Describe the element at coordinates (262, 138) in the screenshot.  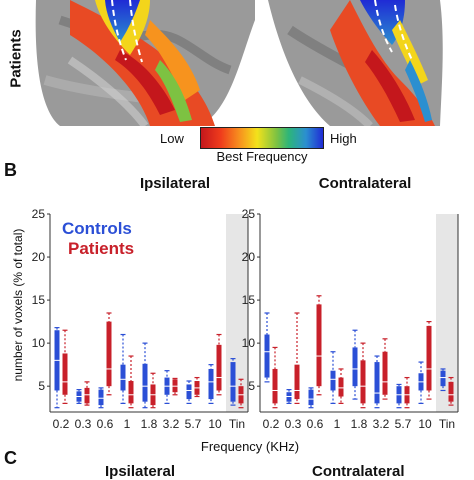
I see `best-frequency-colorbar` at that location.